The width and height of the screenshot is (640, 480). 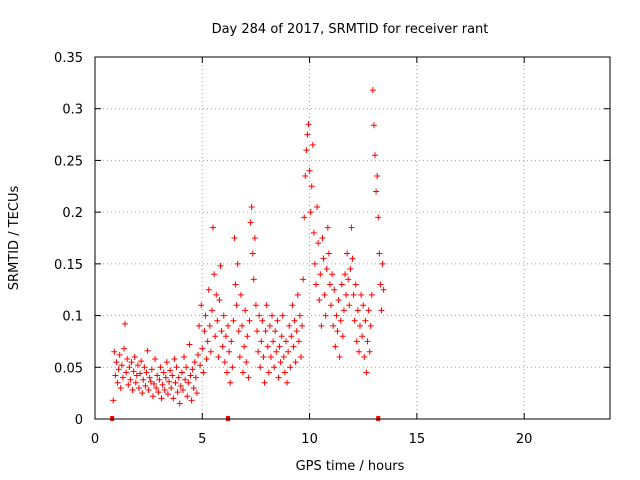 I want to click on x-tick-label: 10, so click(x=309, y=439).